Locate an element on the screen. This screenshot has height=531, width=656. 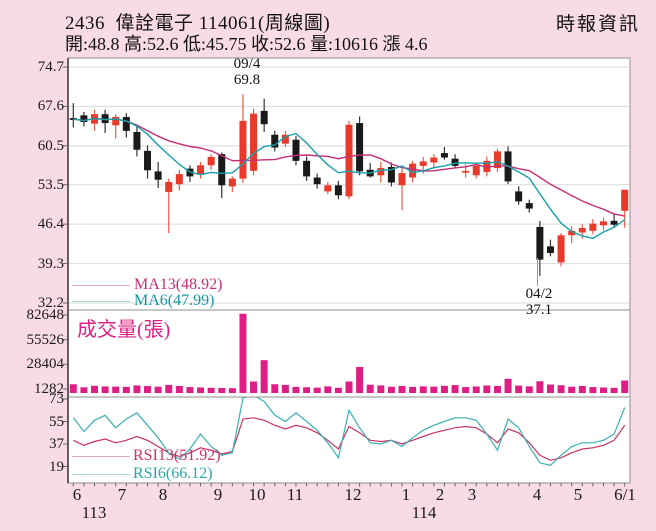
price-axis-label: 39.3 is located at coordinates (50, 263).